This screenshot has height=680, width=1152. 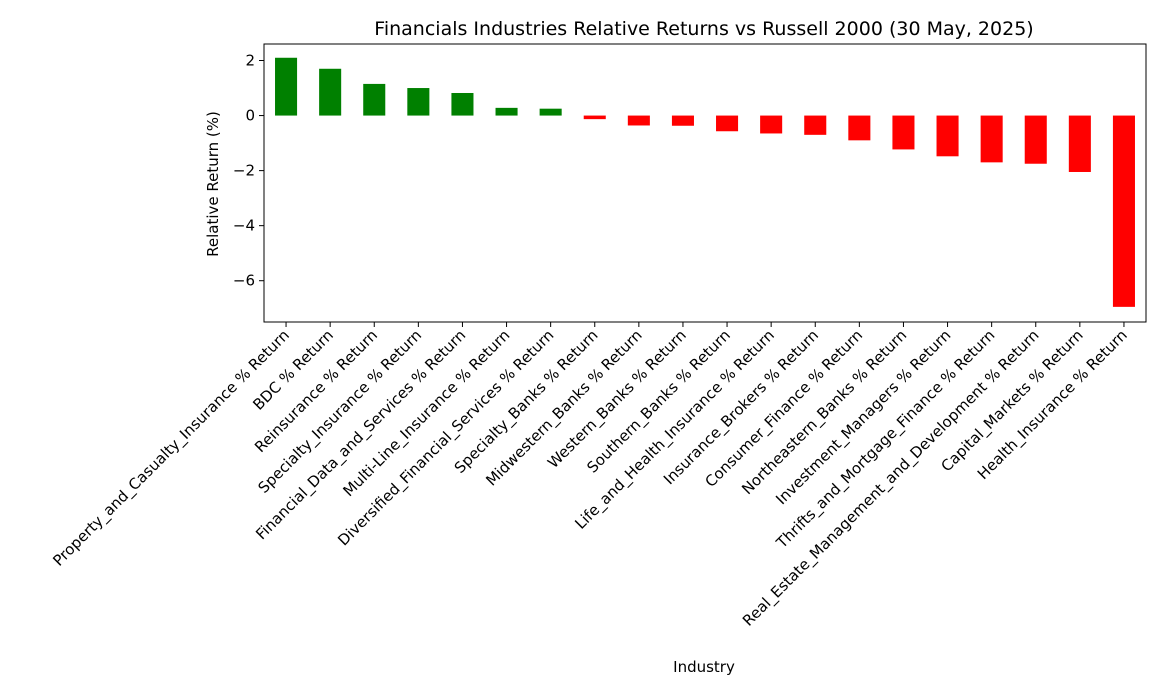 I want to click on y-tick-label: −2, so click(x=244, y=171).